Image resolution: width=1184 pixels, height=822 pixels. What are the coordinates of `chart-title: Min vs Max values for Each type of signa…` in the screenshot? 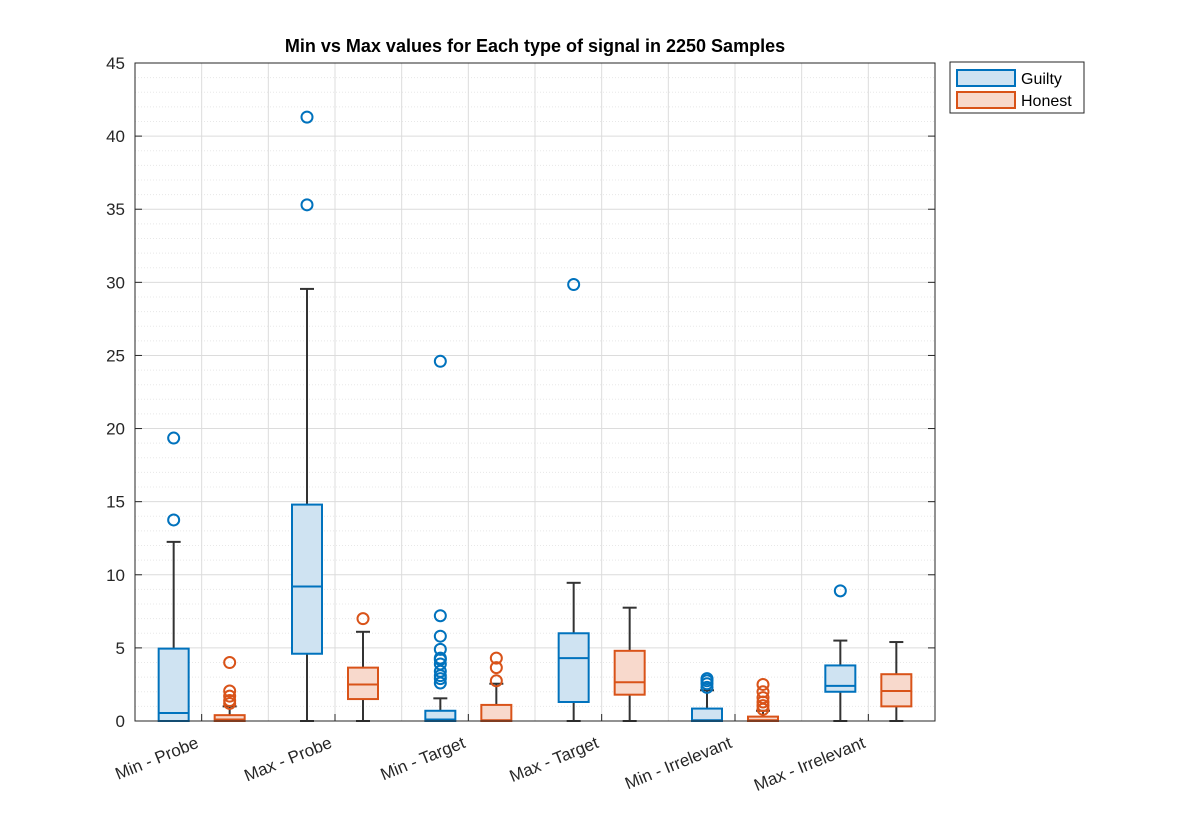 It's located at (535, 46).